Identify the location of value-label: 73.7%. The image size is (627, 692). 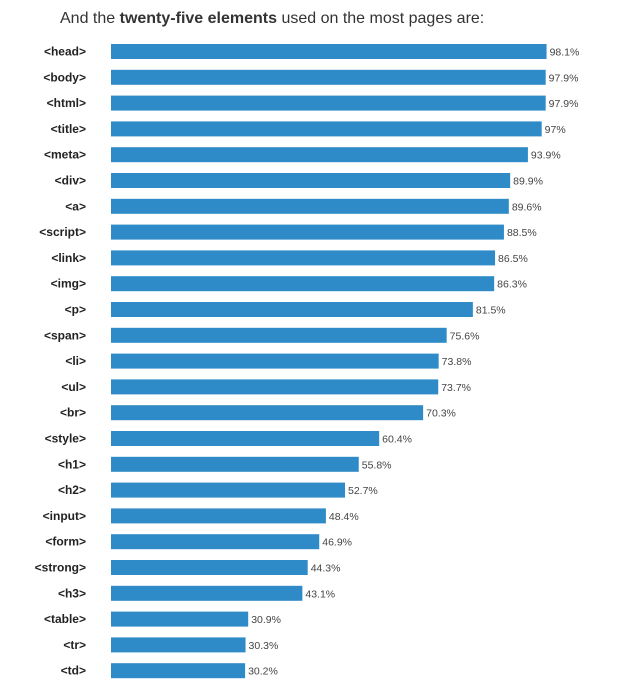
(456, 388).